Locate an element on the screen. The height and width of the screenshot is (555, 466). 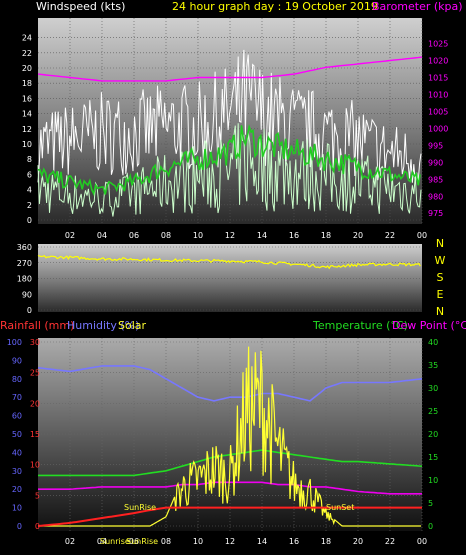
rain-y-tick-2: 10 is located at coordinates (35, 465).